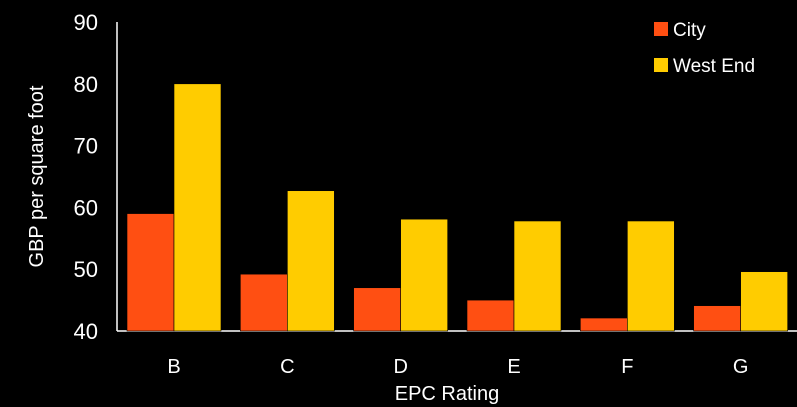  Describe the element at coordinates (651, 276) in the screenshot. I see `bar-west-end-f` at that location.